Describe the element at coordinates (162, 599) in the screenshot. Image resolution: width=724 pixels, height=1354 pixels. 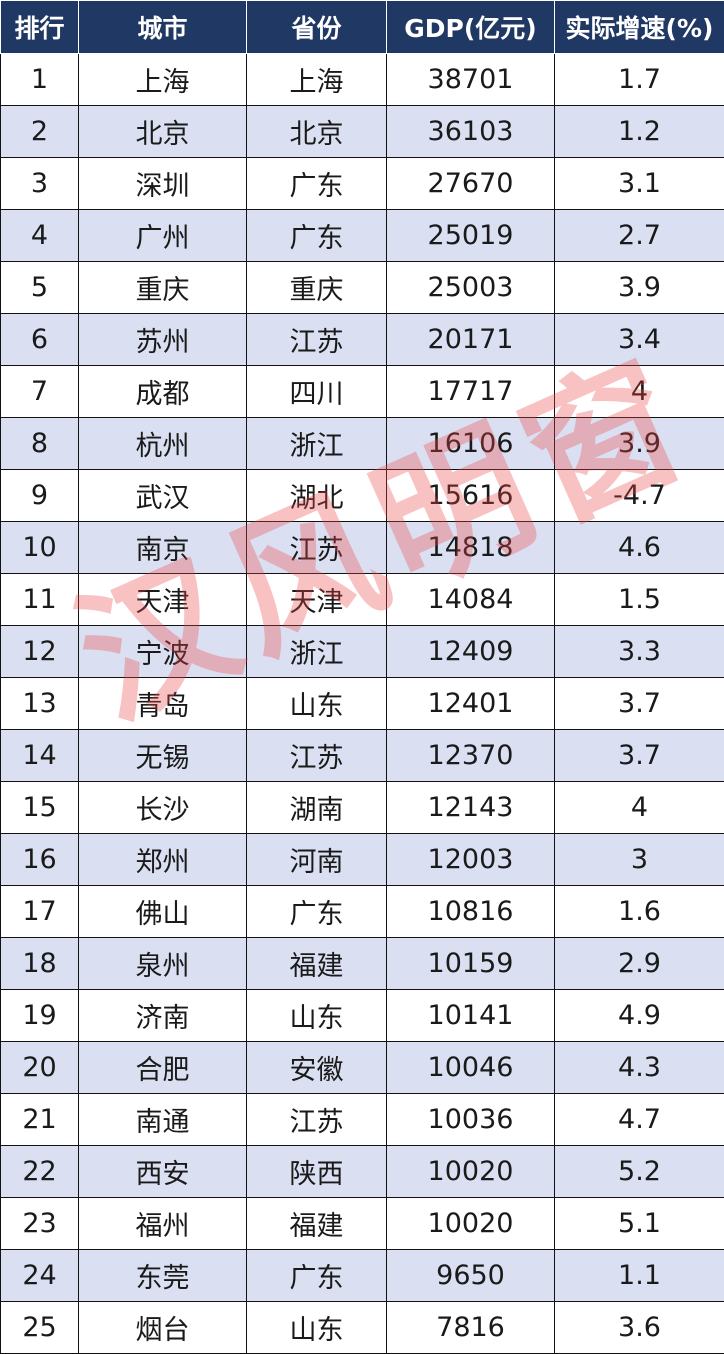
I see `cell-city: 天津` at that location.